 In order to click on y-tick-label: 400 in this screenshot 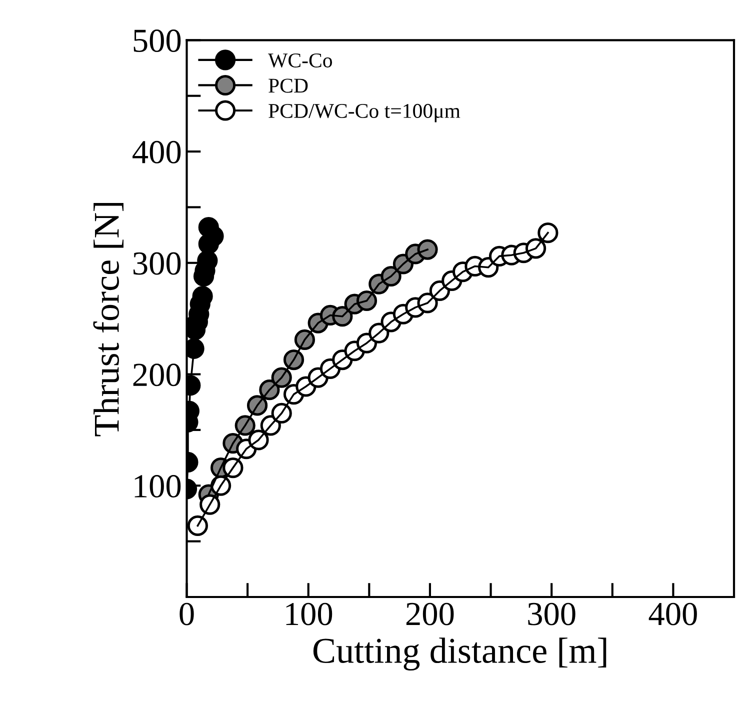, I will do `click(156, 152)`.